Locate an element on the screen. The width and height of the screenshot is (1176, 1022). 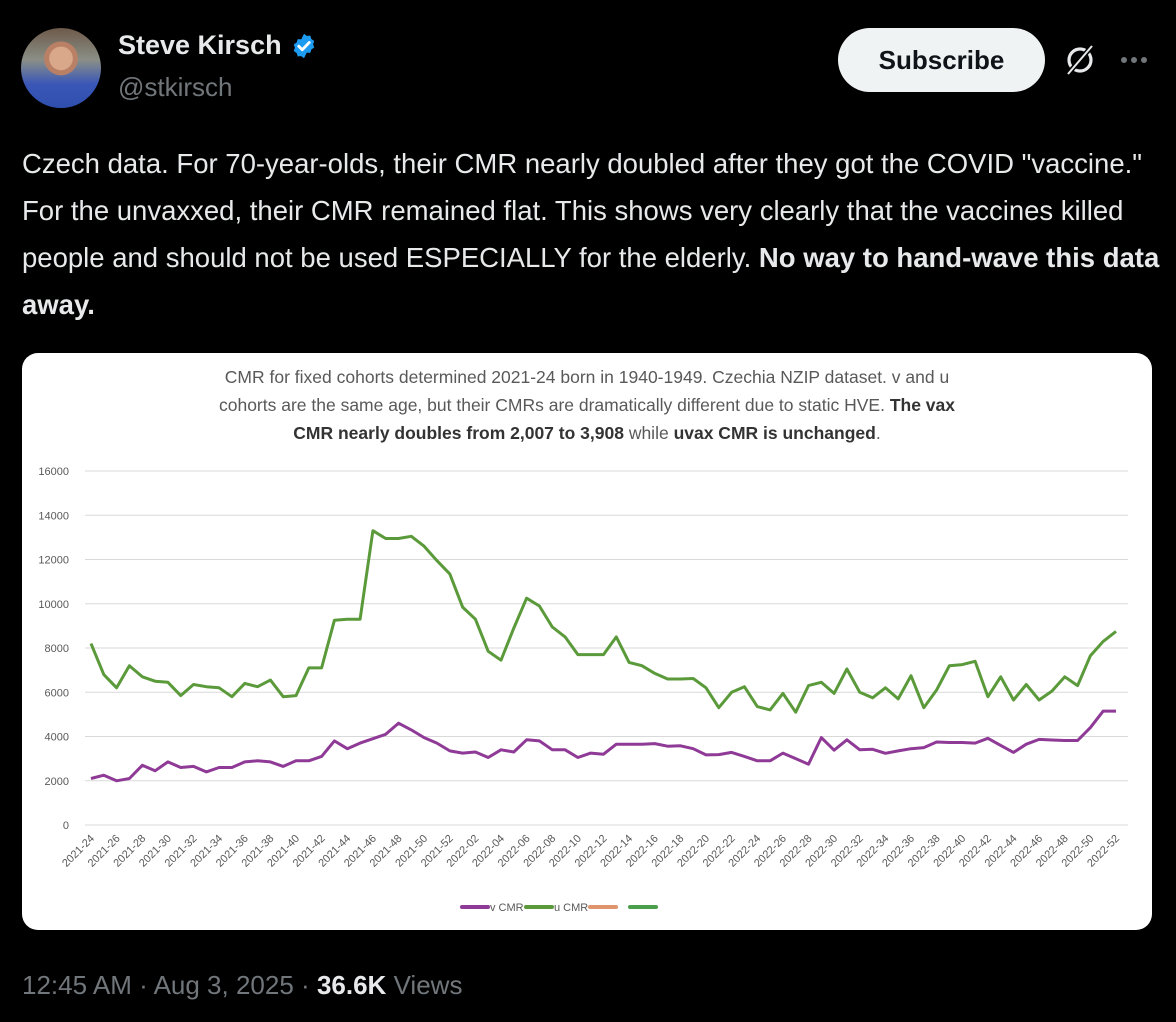
chart-title-segment: CMR nearly doubles from 2,007 to 3,908 is located at coordinates (458, 433).